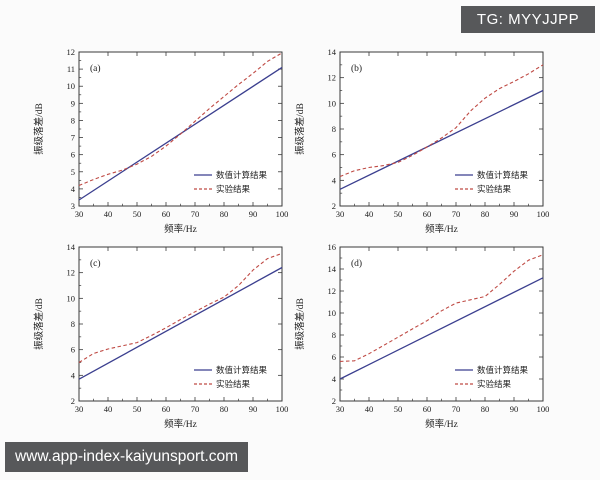  Describe the element at coordinates (73, 172) in the screenshot. I see `y-tick-label: 5` at that location.